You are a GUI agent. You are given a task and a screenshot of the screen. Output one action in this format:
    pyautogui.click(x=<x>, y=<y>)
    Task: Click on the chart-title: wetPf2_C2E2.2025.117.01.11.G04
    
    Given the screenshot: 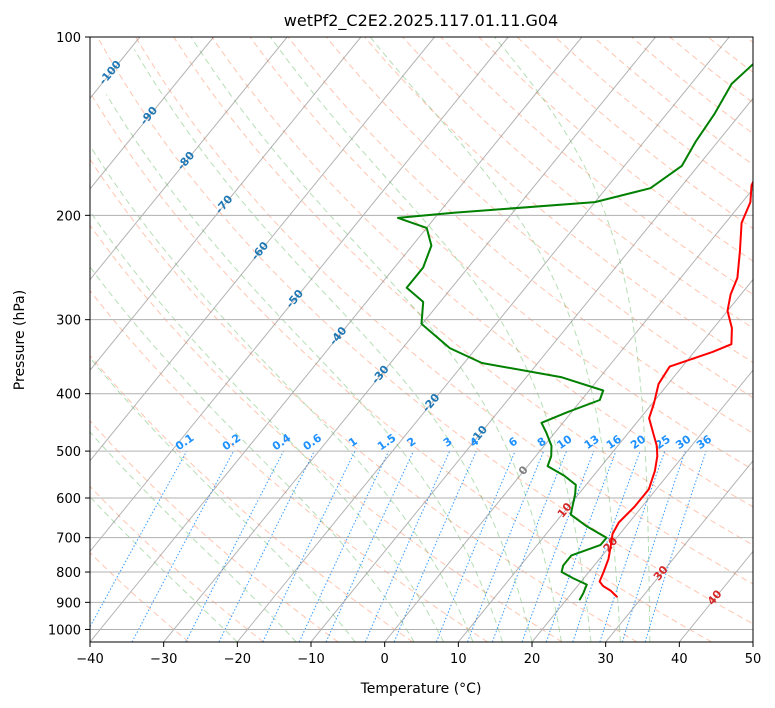 What is the action you would take?
    pyautogui.click(x=421, y=21)
    